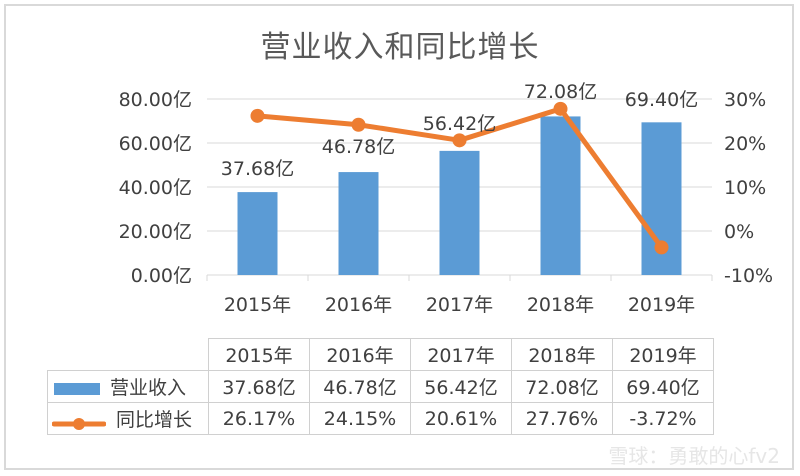 The width and height of the screenshot is (800, 476). I want to click on svg-text: 2019年, so click(661, 305).